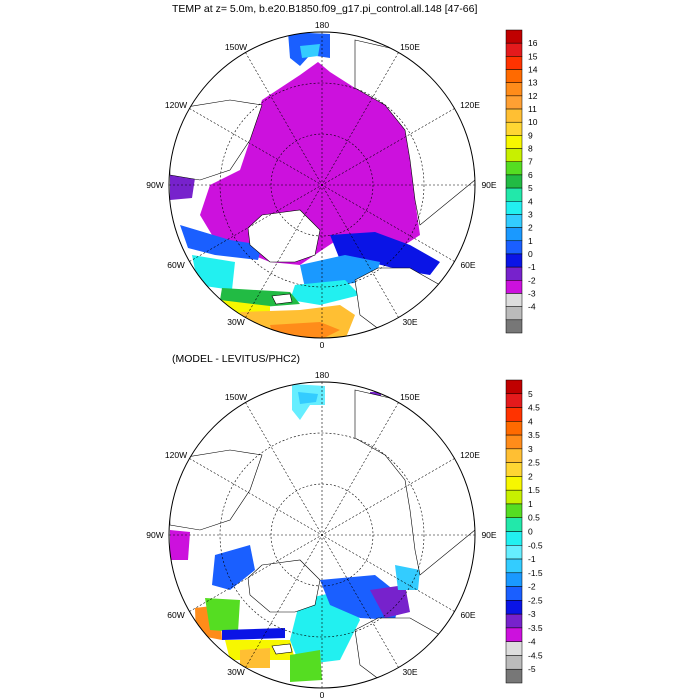 The image size is (700, 700). I want to click on colorbar-tick-label: 2.5, so click(534, 463).